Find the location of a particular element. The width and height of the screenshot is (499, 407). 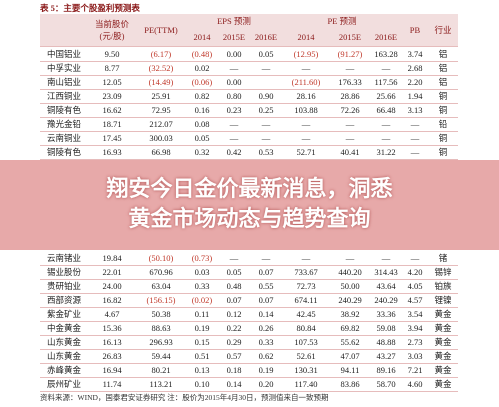

table-cell: 0.26 is located at coordinates (266, 328).